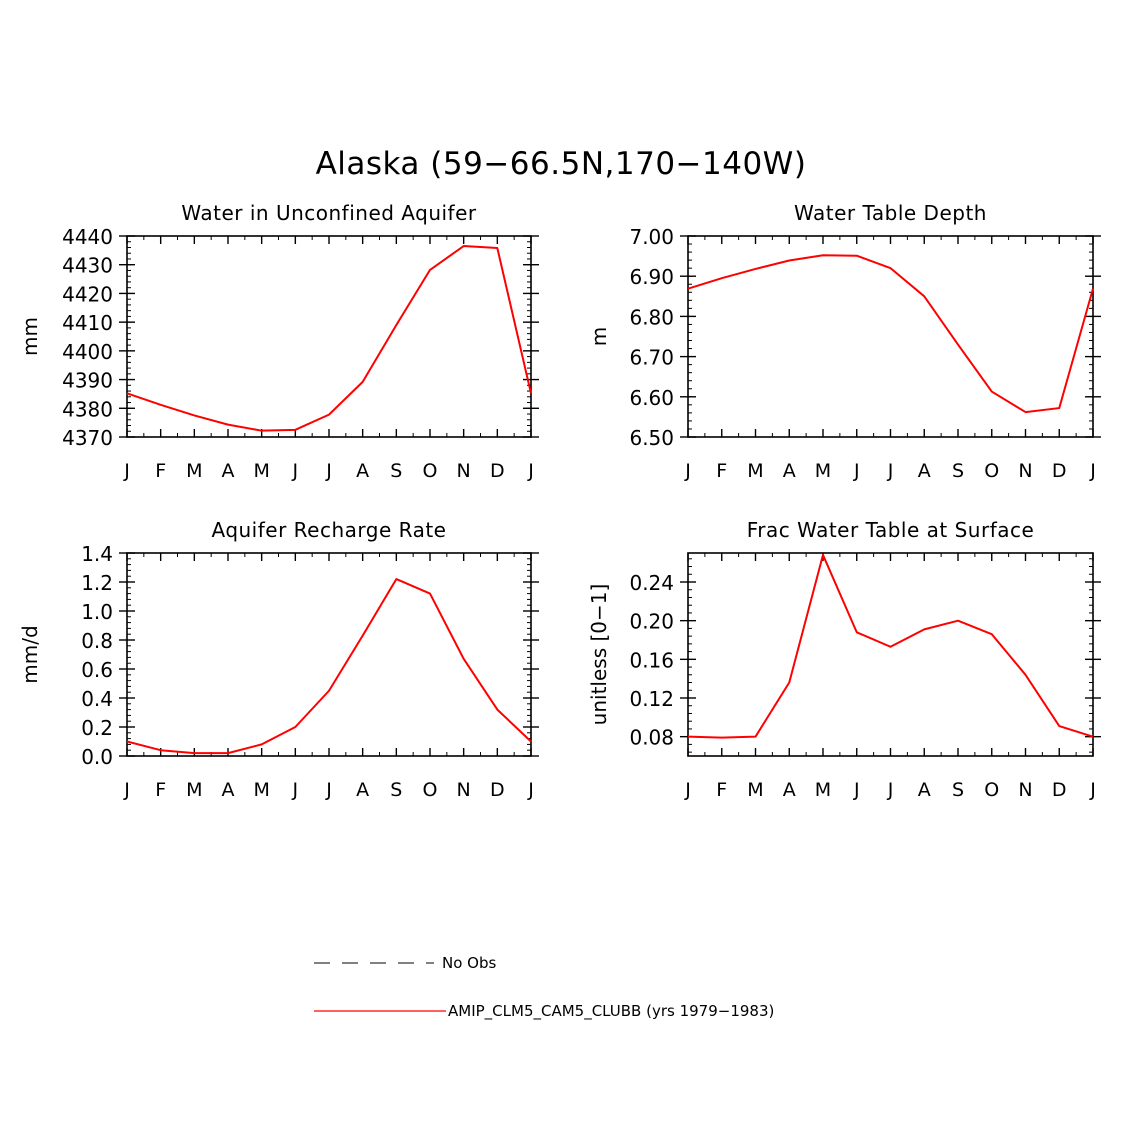  I want to click on y-tick-label: 4440, so click(87, 237).